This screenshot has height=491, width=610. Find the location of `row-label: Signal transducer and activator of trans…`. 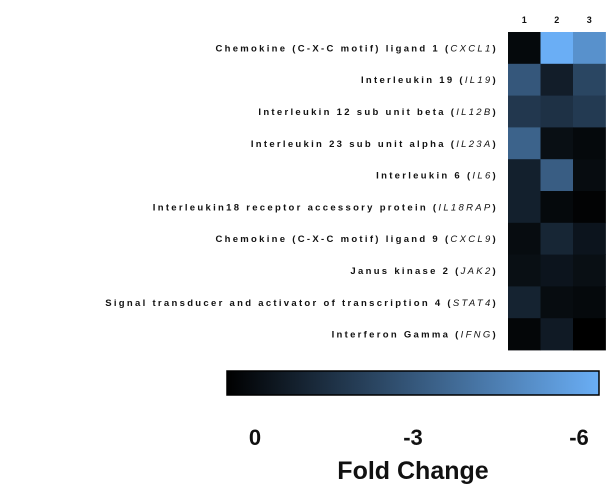

row-label: Signal transducer and activator of trans… is located at coordinates (301, 303).